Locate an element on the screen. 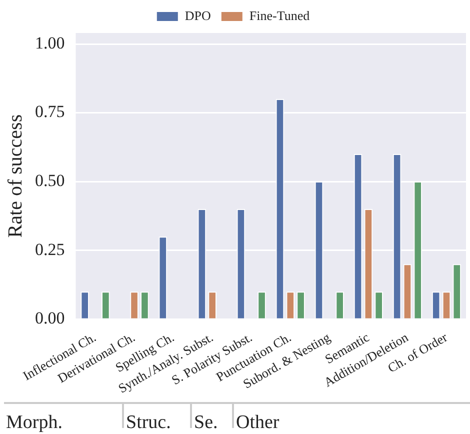  y-tick-label: 0.75 is located at coordinates (50, 112).